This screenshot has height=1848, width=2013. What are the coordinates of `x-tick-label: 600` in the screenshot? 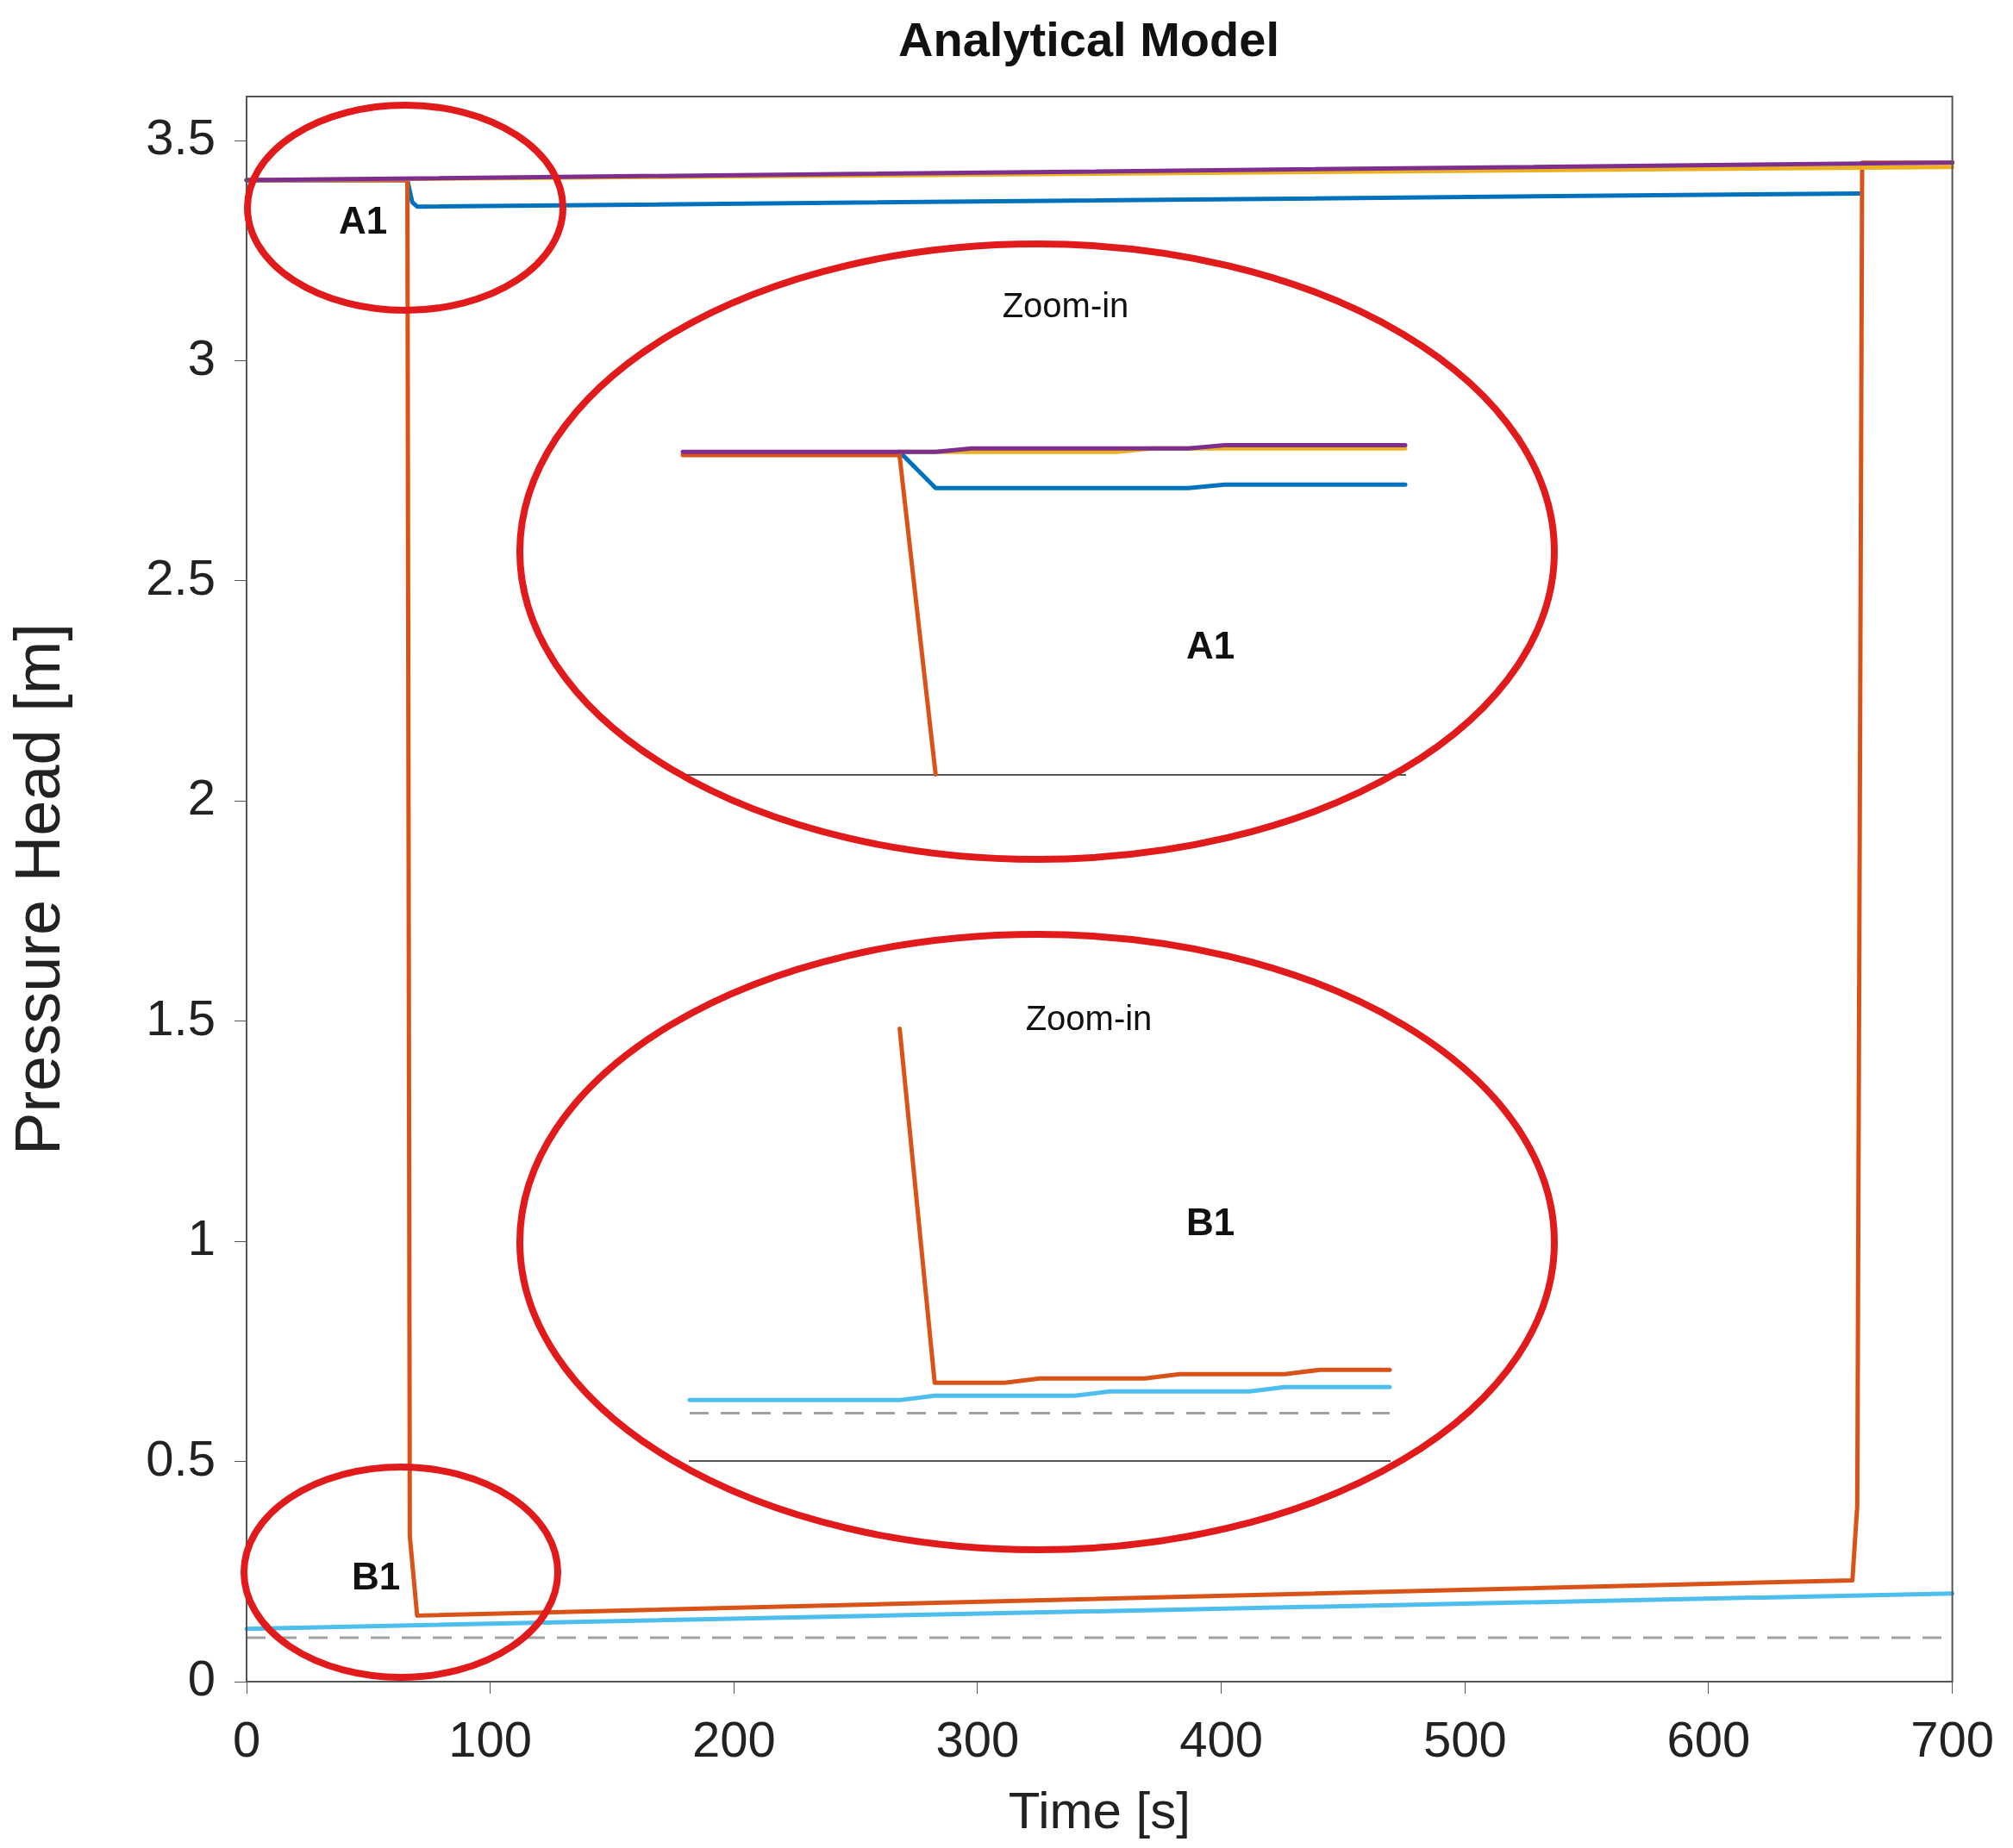 It's located at (1708, 1738).